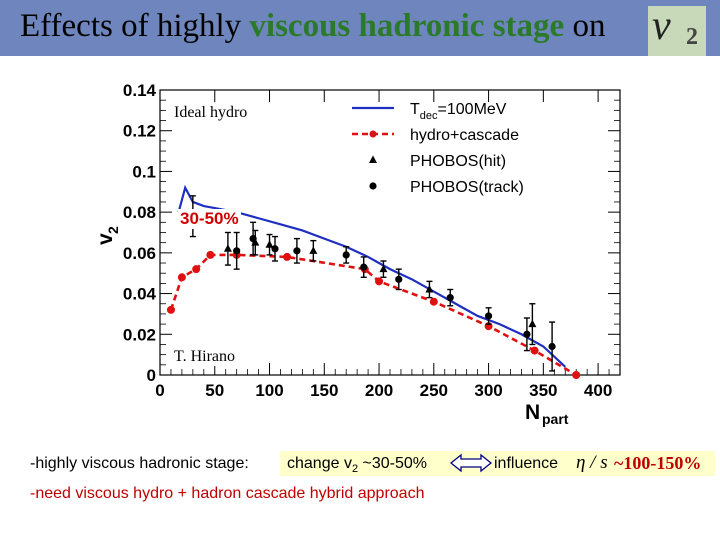 Image resolution: width=720 pixels, height=540 pixels. Describe the element at coordinates (598, 390) in the screenshot. I see `x-tick-label: 400` at that location.